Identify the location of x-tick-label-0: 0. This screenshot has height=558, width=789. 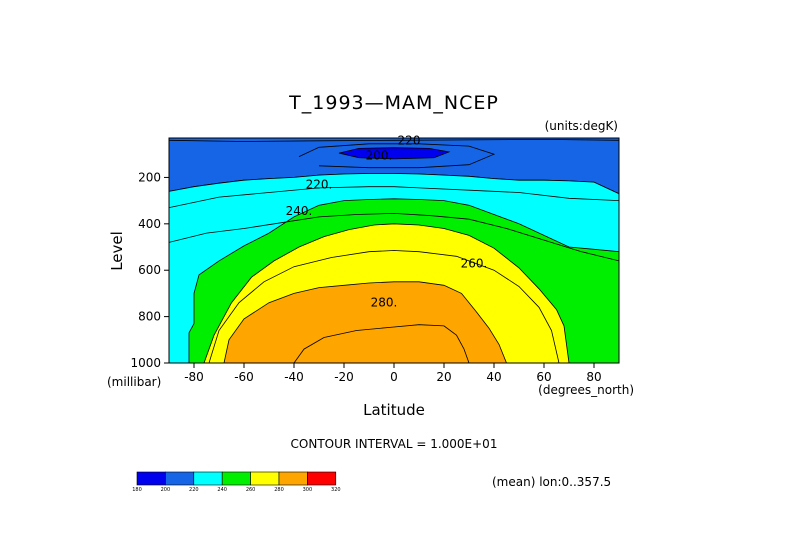
(394, 377).